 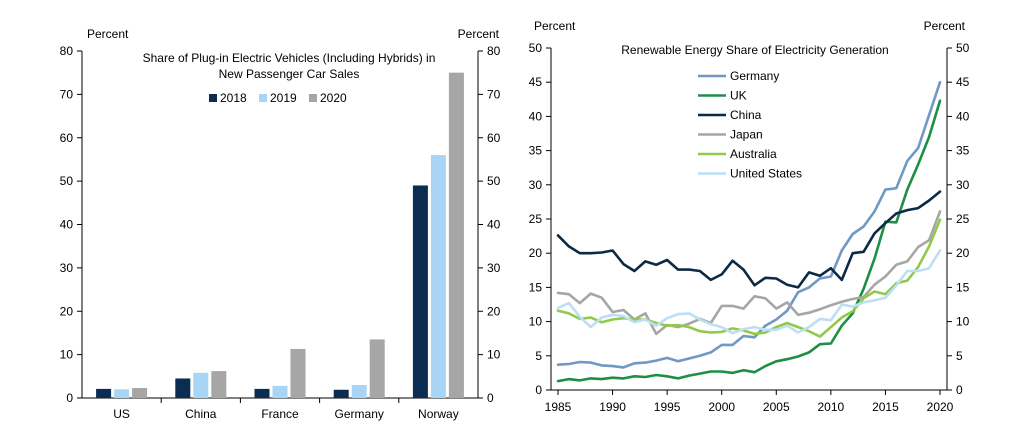 What do you see at coordinates (67, 225) in the screenshot?
I see `left-chart-left-tick-label: 40` at bounding box center [67, 225].